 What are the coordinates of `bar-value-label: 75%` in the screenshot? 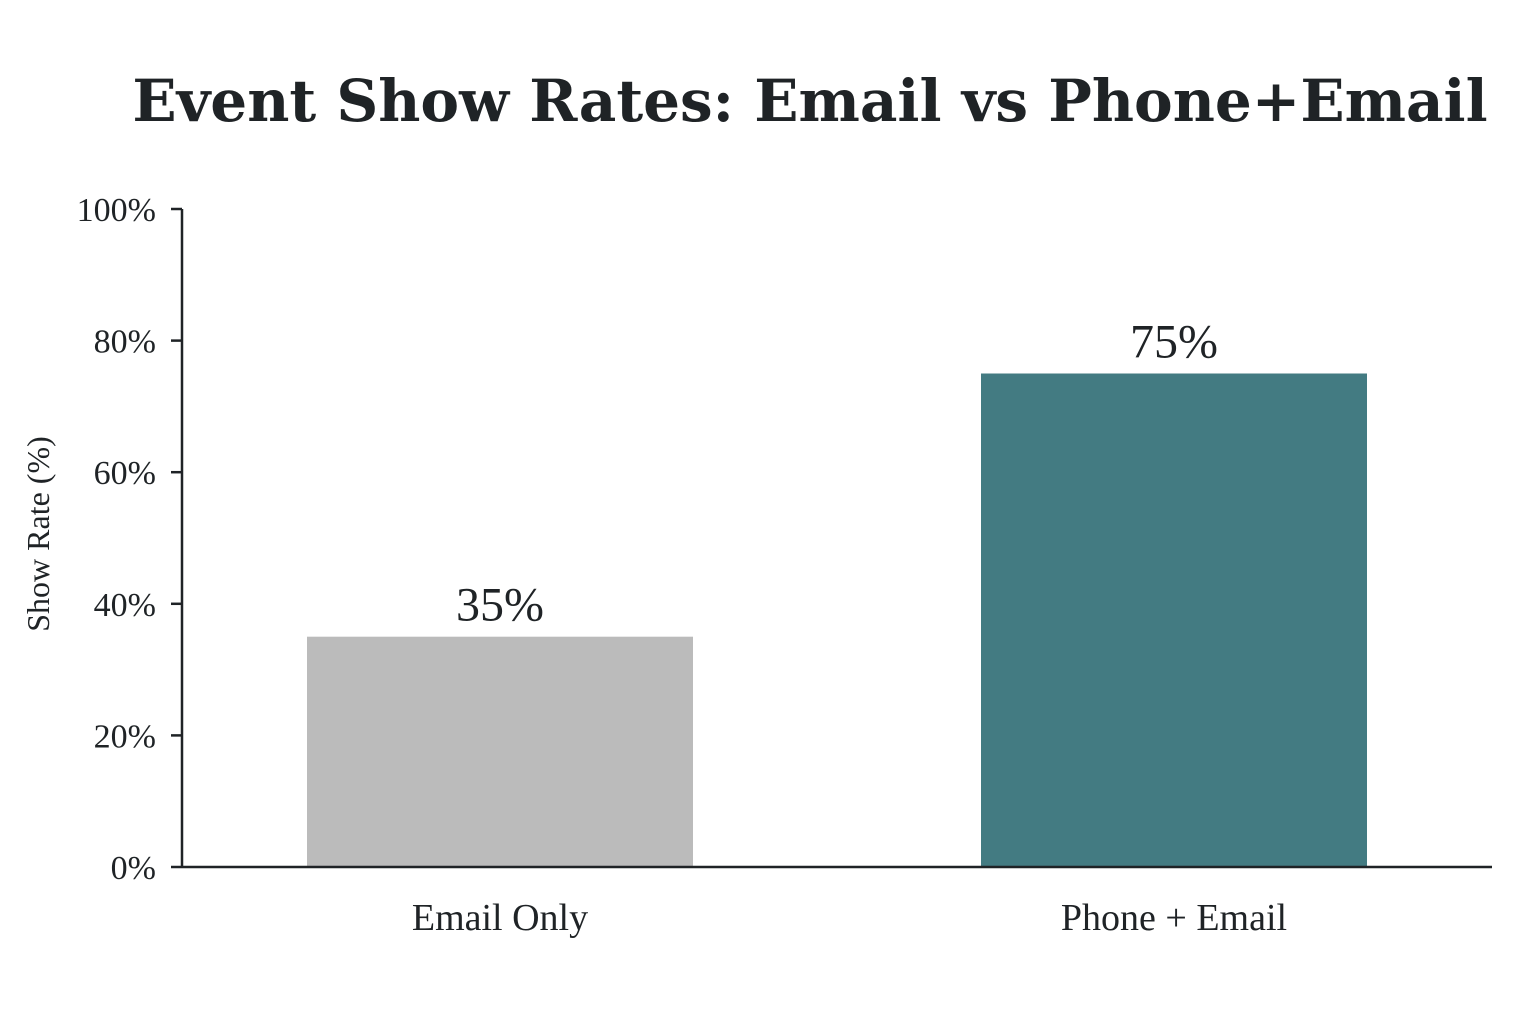 It's located at (1174, 342).